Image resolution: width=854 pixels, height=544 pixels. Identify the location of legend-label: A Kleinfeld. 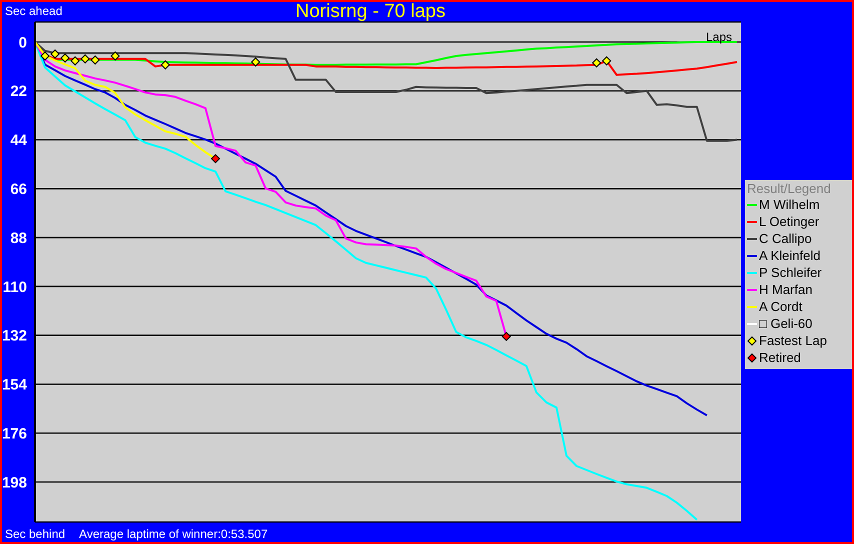
(789, 255).